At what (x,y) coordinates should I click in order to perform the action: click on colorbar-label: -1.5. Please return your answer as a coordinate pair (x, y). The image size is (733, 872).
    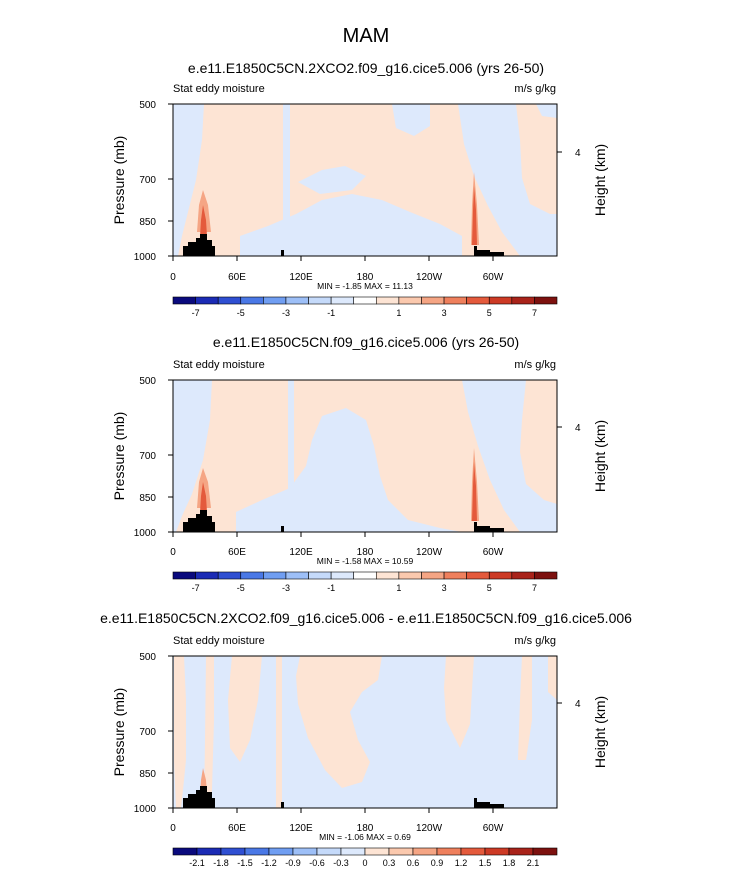
    Looking at the image, I should click on (245, 863).